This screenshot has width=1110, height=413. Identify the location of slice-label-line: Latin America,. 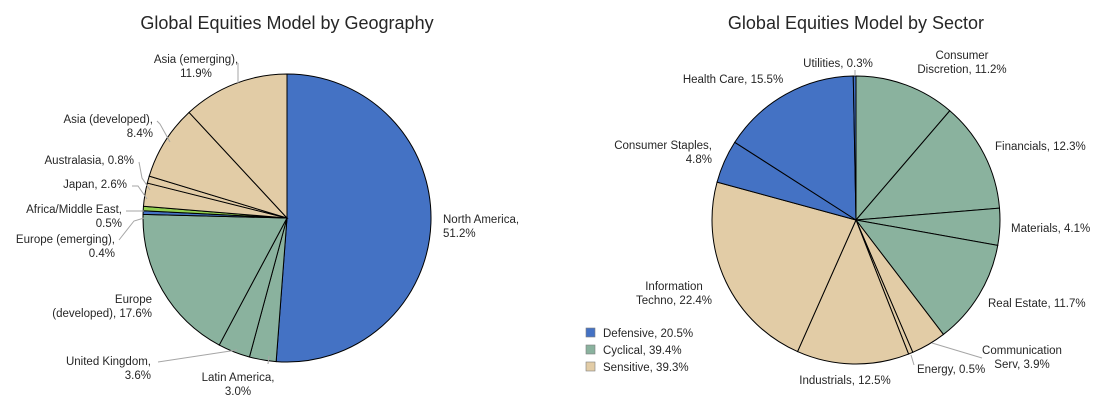
(238, 378).